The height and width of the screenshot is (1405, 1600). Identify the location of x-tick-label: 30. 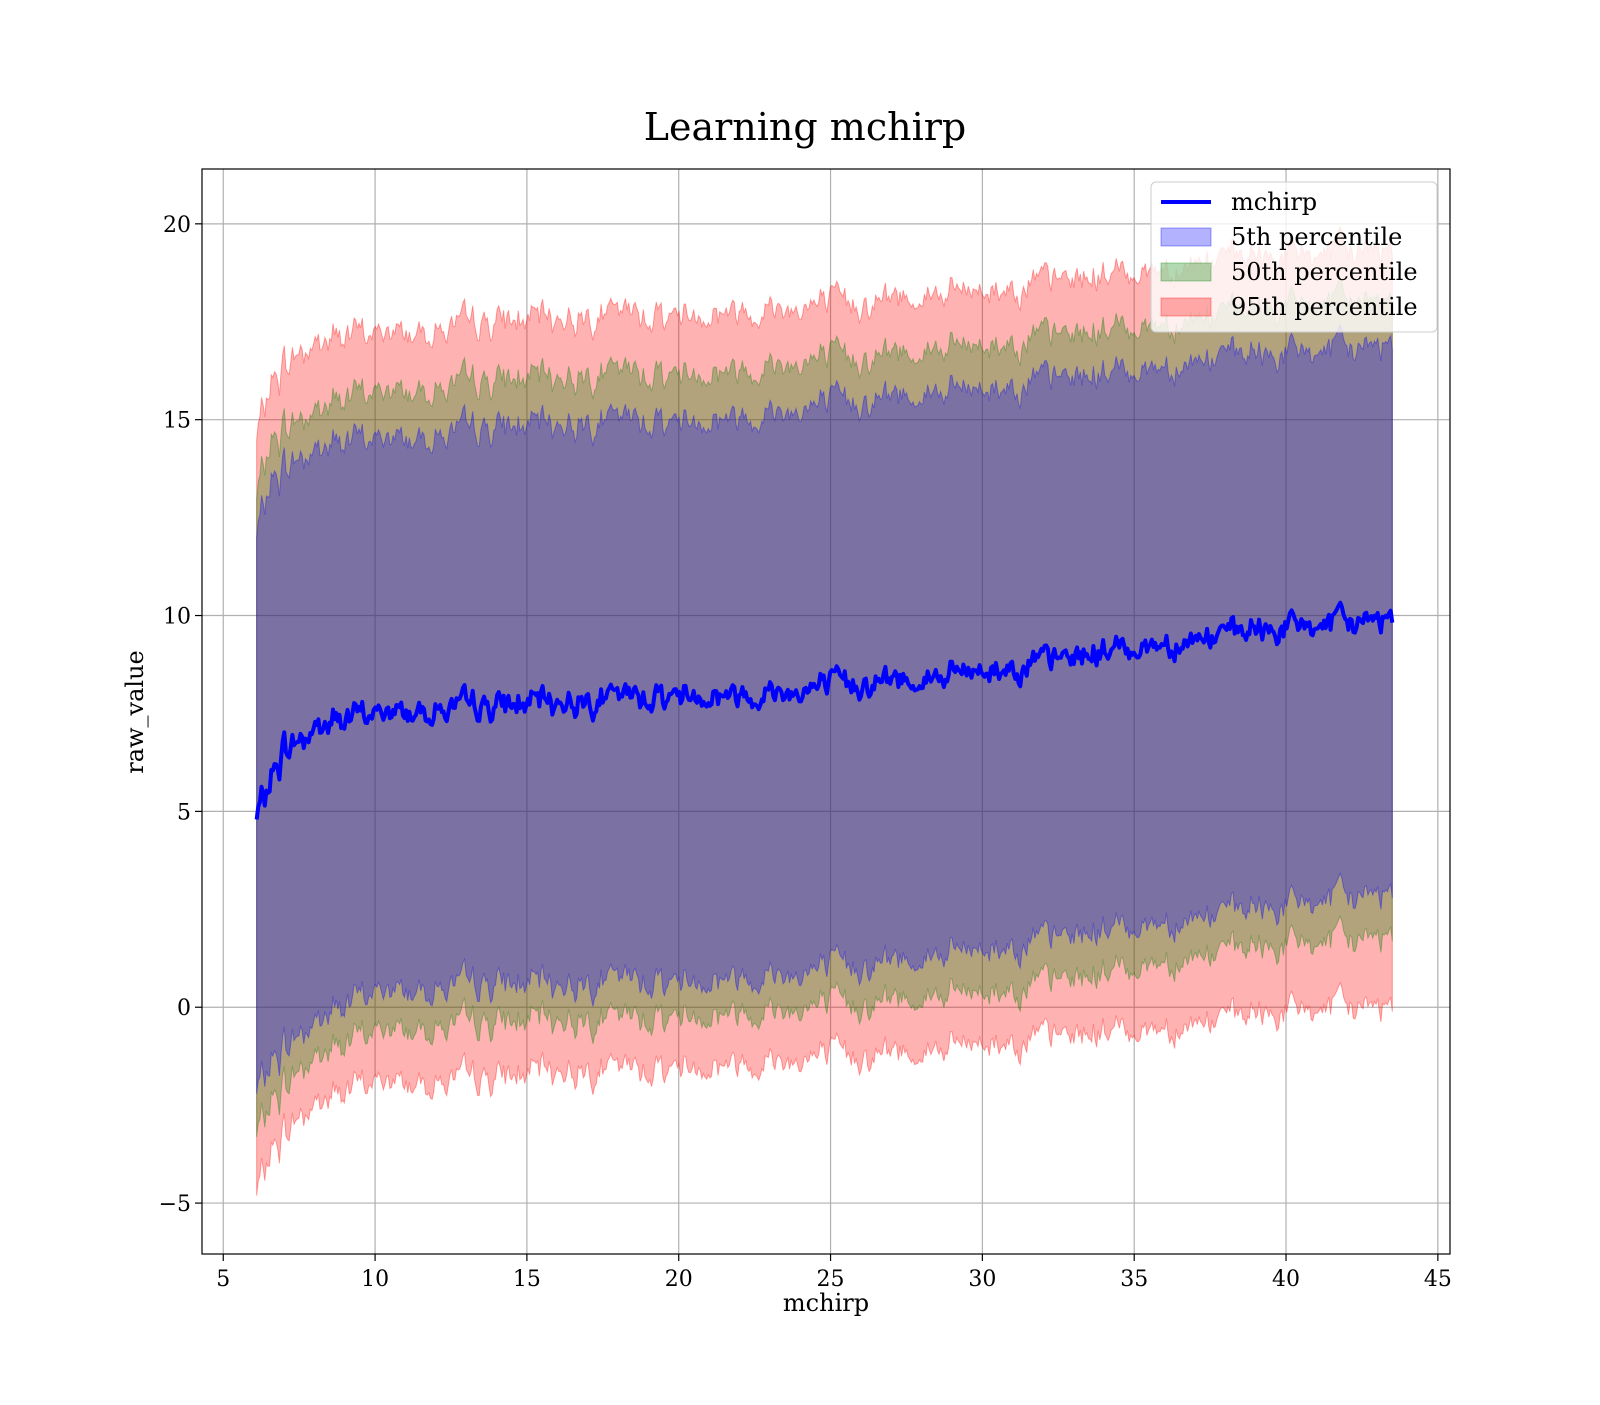
(982, 1279).